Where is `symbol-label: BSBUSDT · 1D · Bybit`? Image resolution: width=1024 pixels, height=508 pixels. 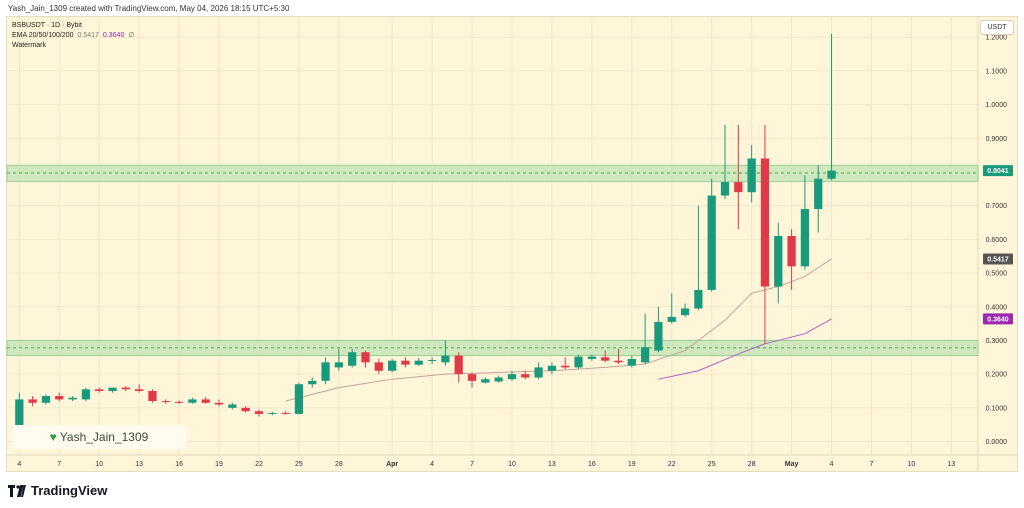
symbol-label: BSBUSDT · 1D · Bybit is located at coordinates (47, 25).